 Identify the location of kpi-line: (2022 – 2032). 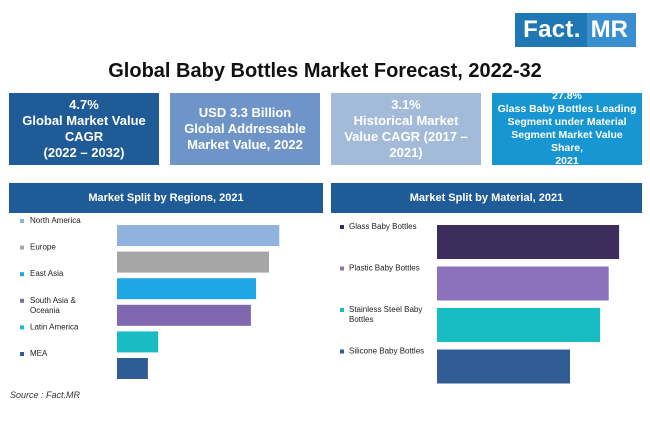
(84, 153).